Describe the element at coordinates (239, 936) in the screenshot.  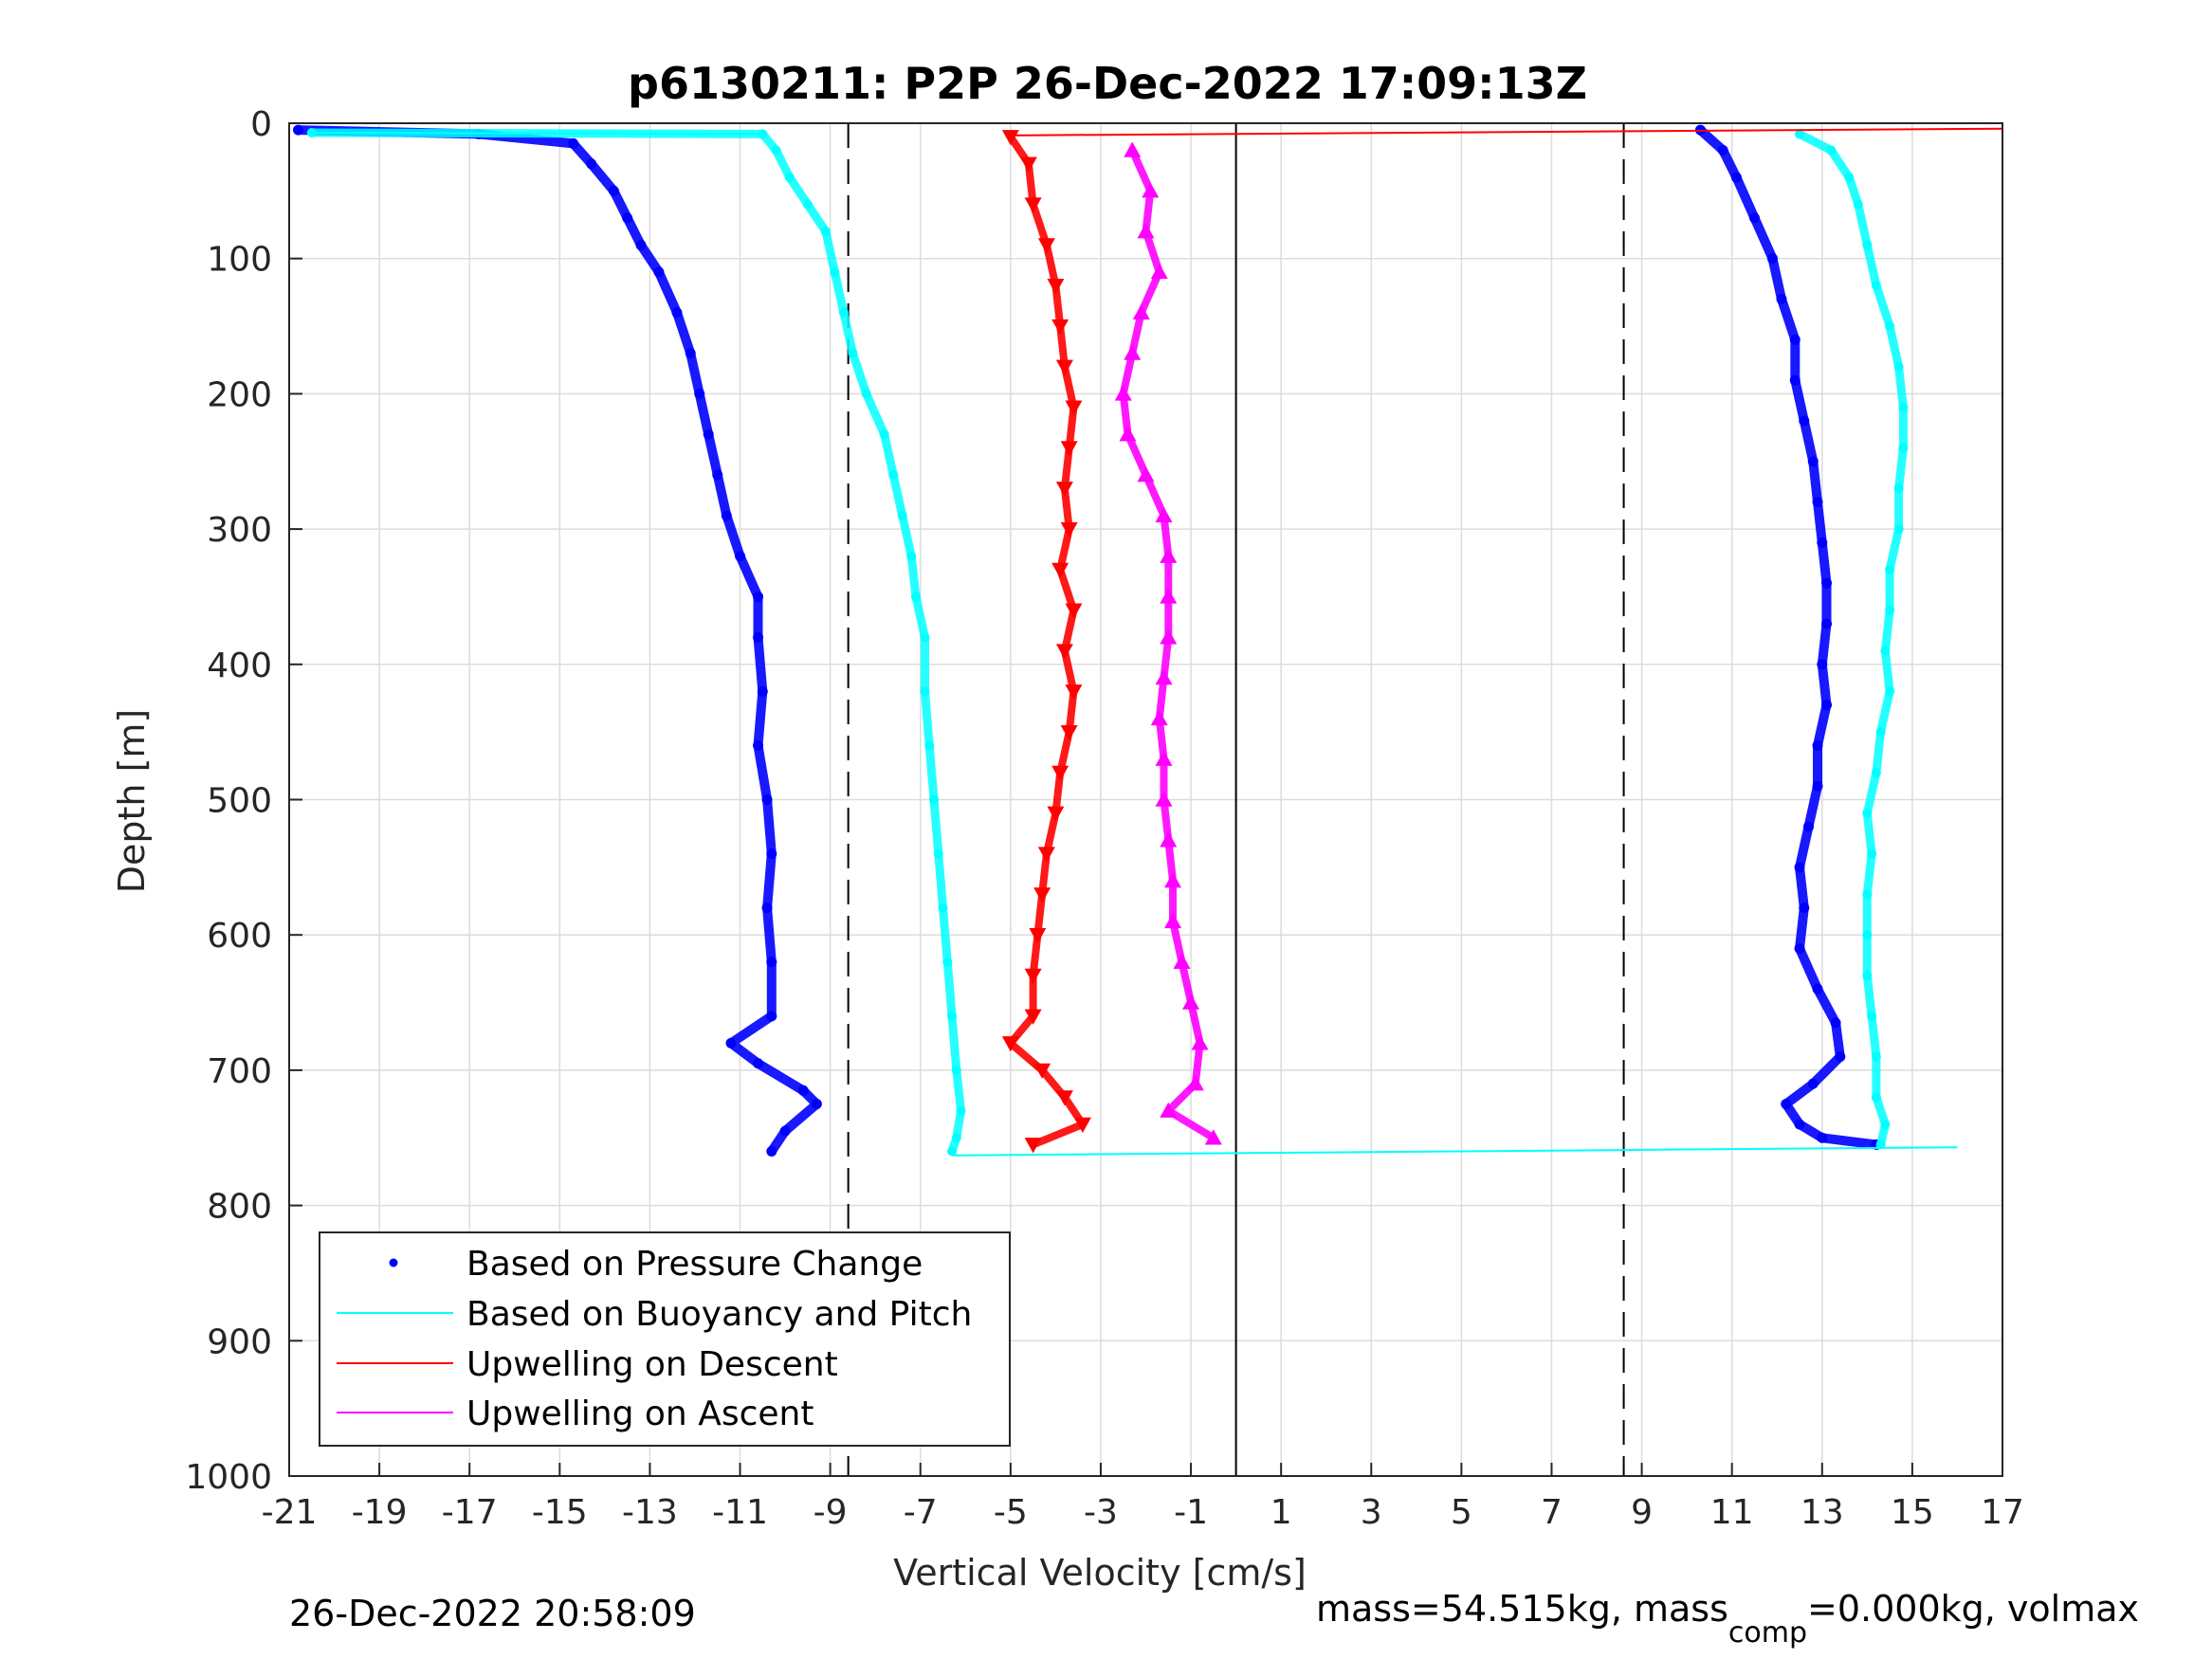
I see `y-tick-label: 600` at that location.